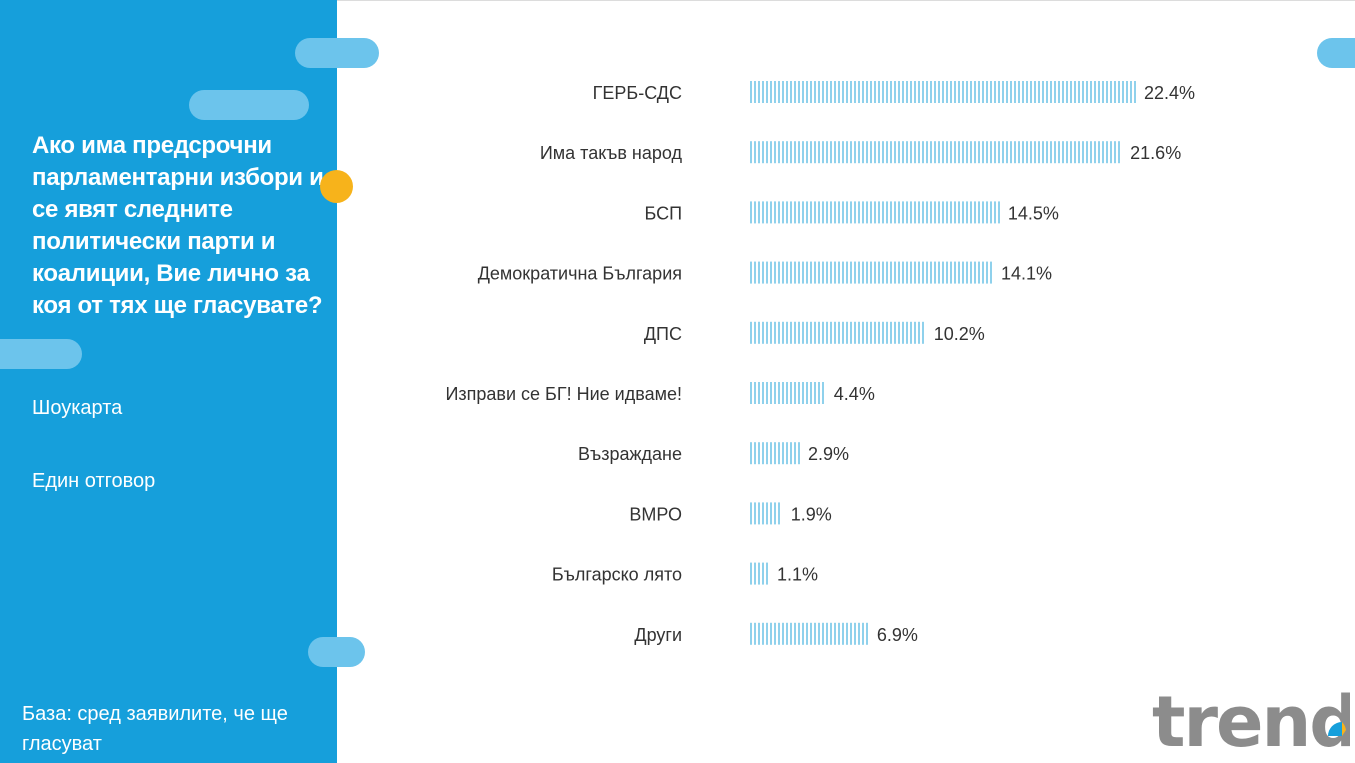 This screenshot has height=763, width=1355. What do you see at coordinates (77, 408) in the screenshot?
I see `showcard-note: Шоукарта` at bounding box center [77, 408].